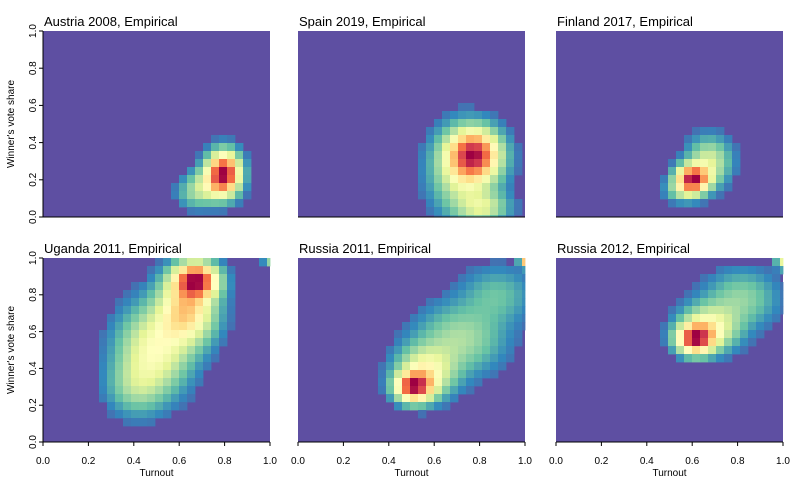 The image size is (800, 500). I want to click on y-tick-label: 0.2, so click(33, 405).